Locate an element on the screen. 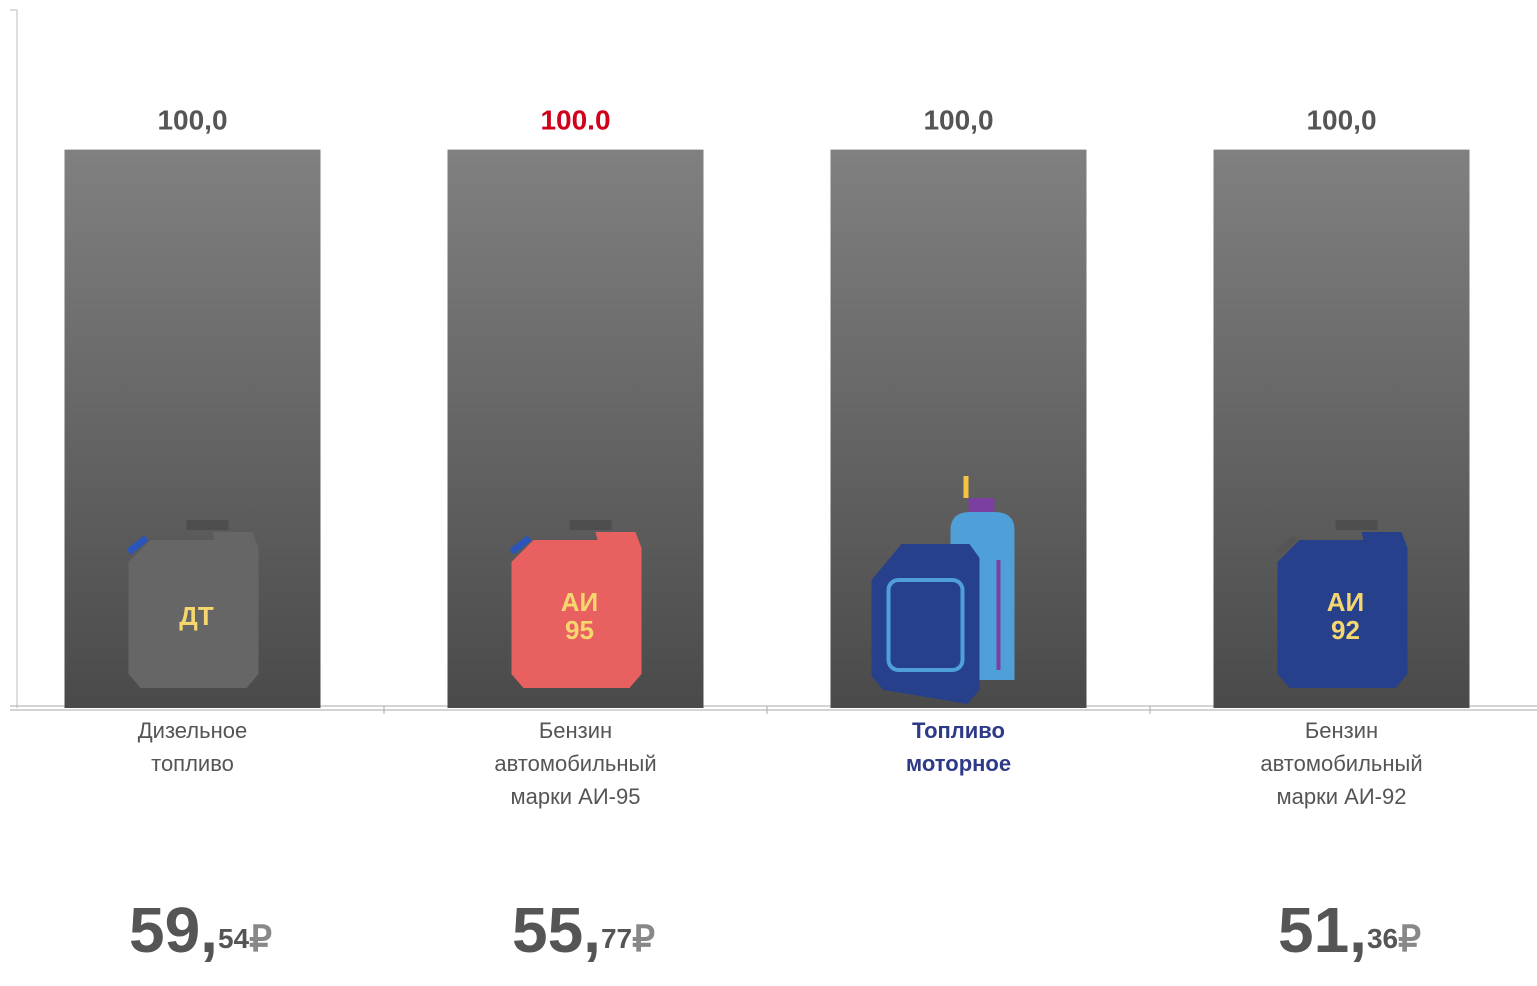  bottle-stripe is located at coordinates (998, 615).